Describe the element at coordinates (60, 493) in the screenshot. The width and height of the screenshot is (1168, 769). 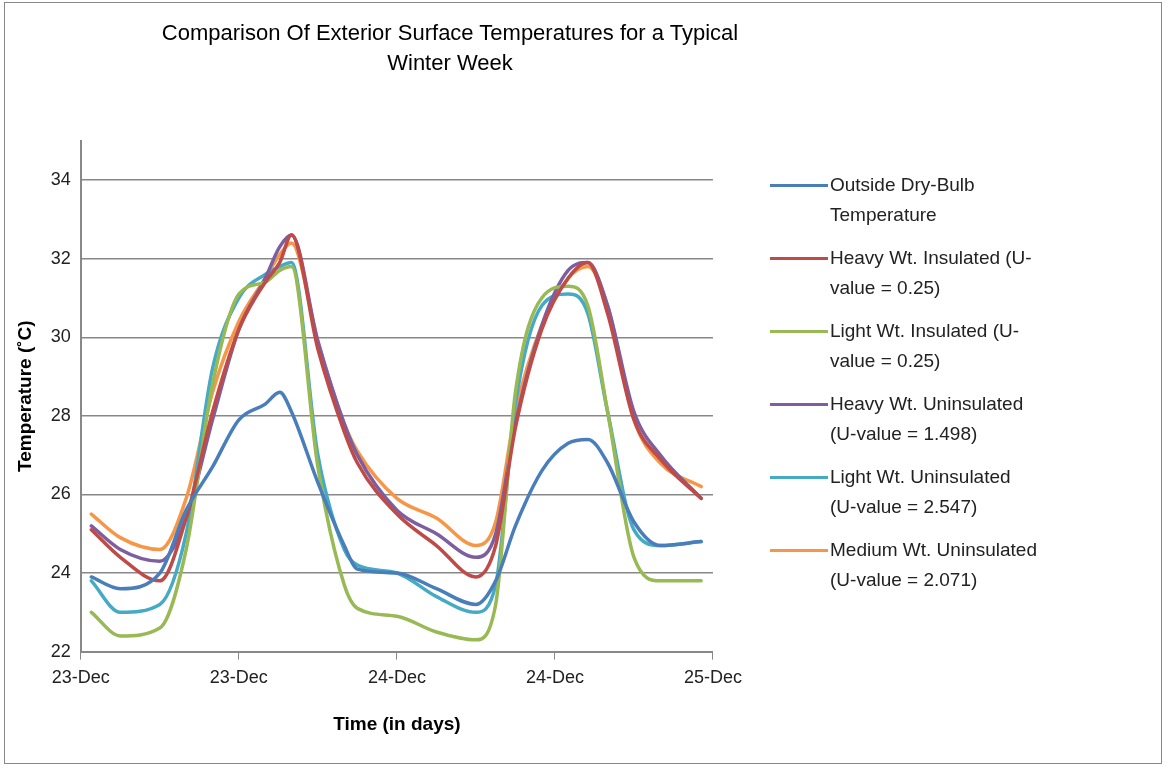
I see `y-tick-label: 26` at that location.